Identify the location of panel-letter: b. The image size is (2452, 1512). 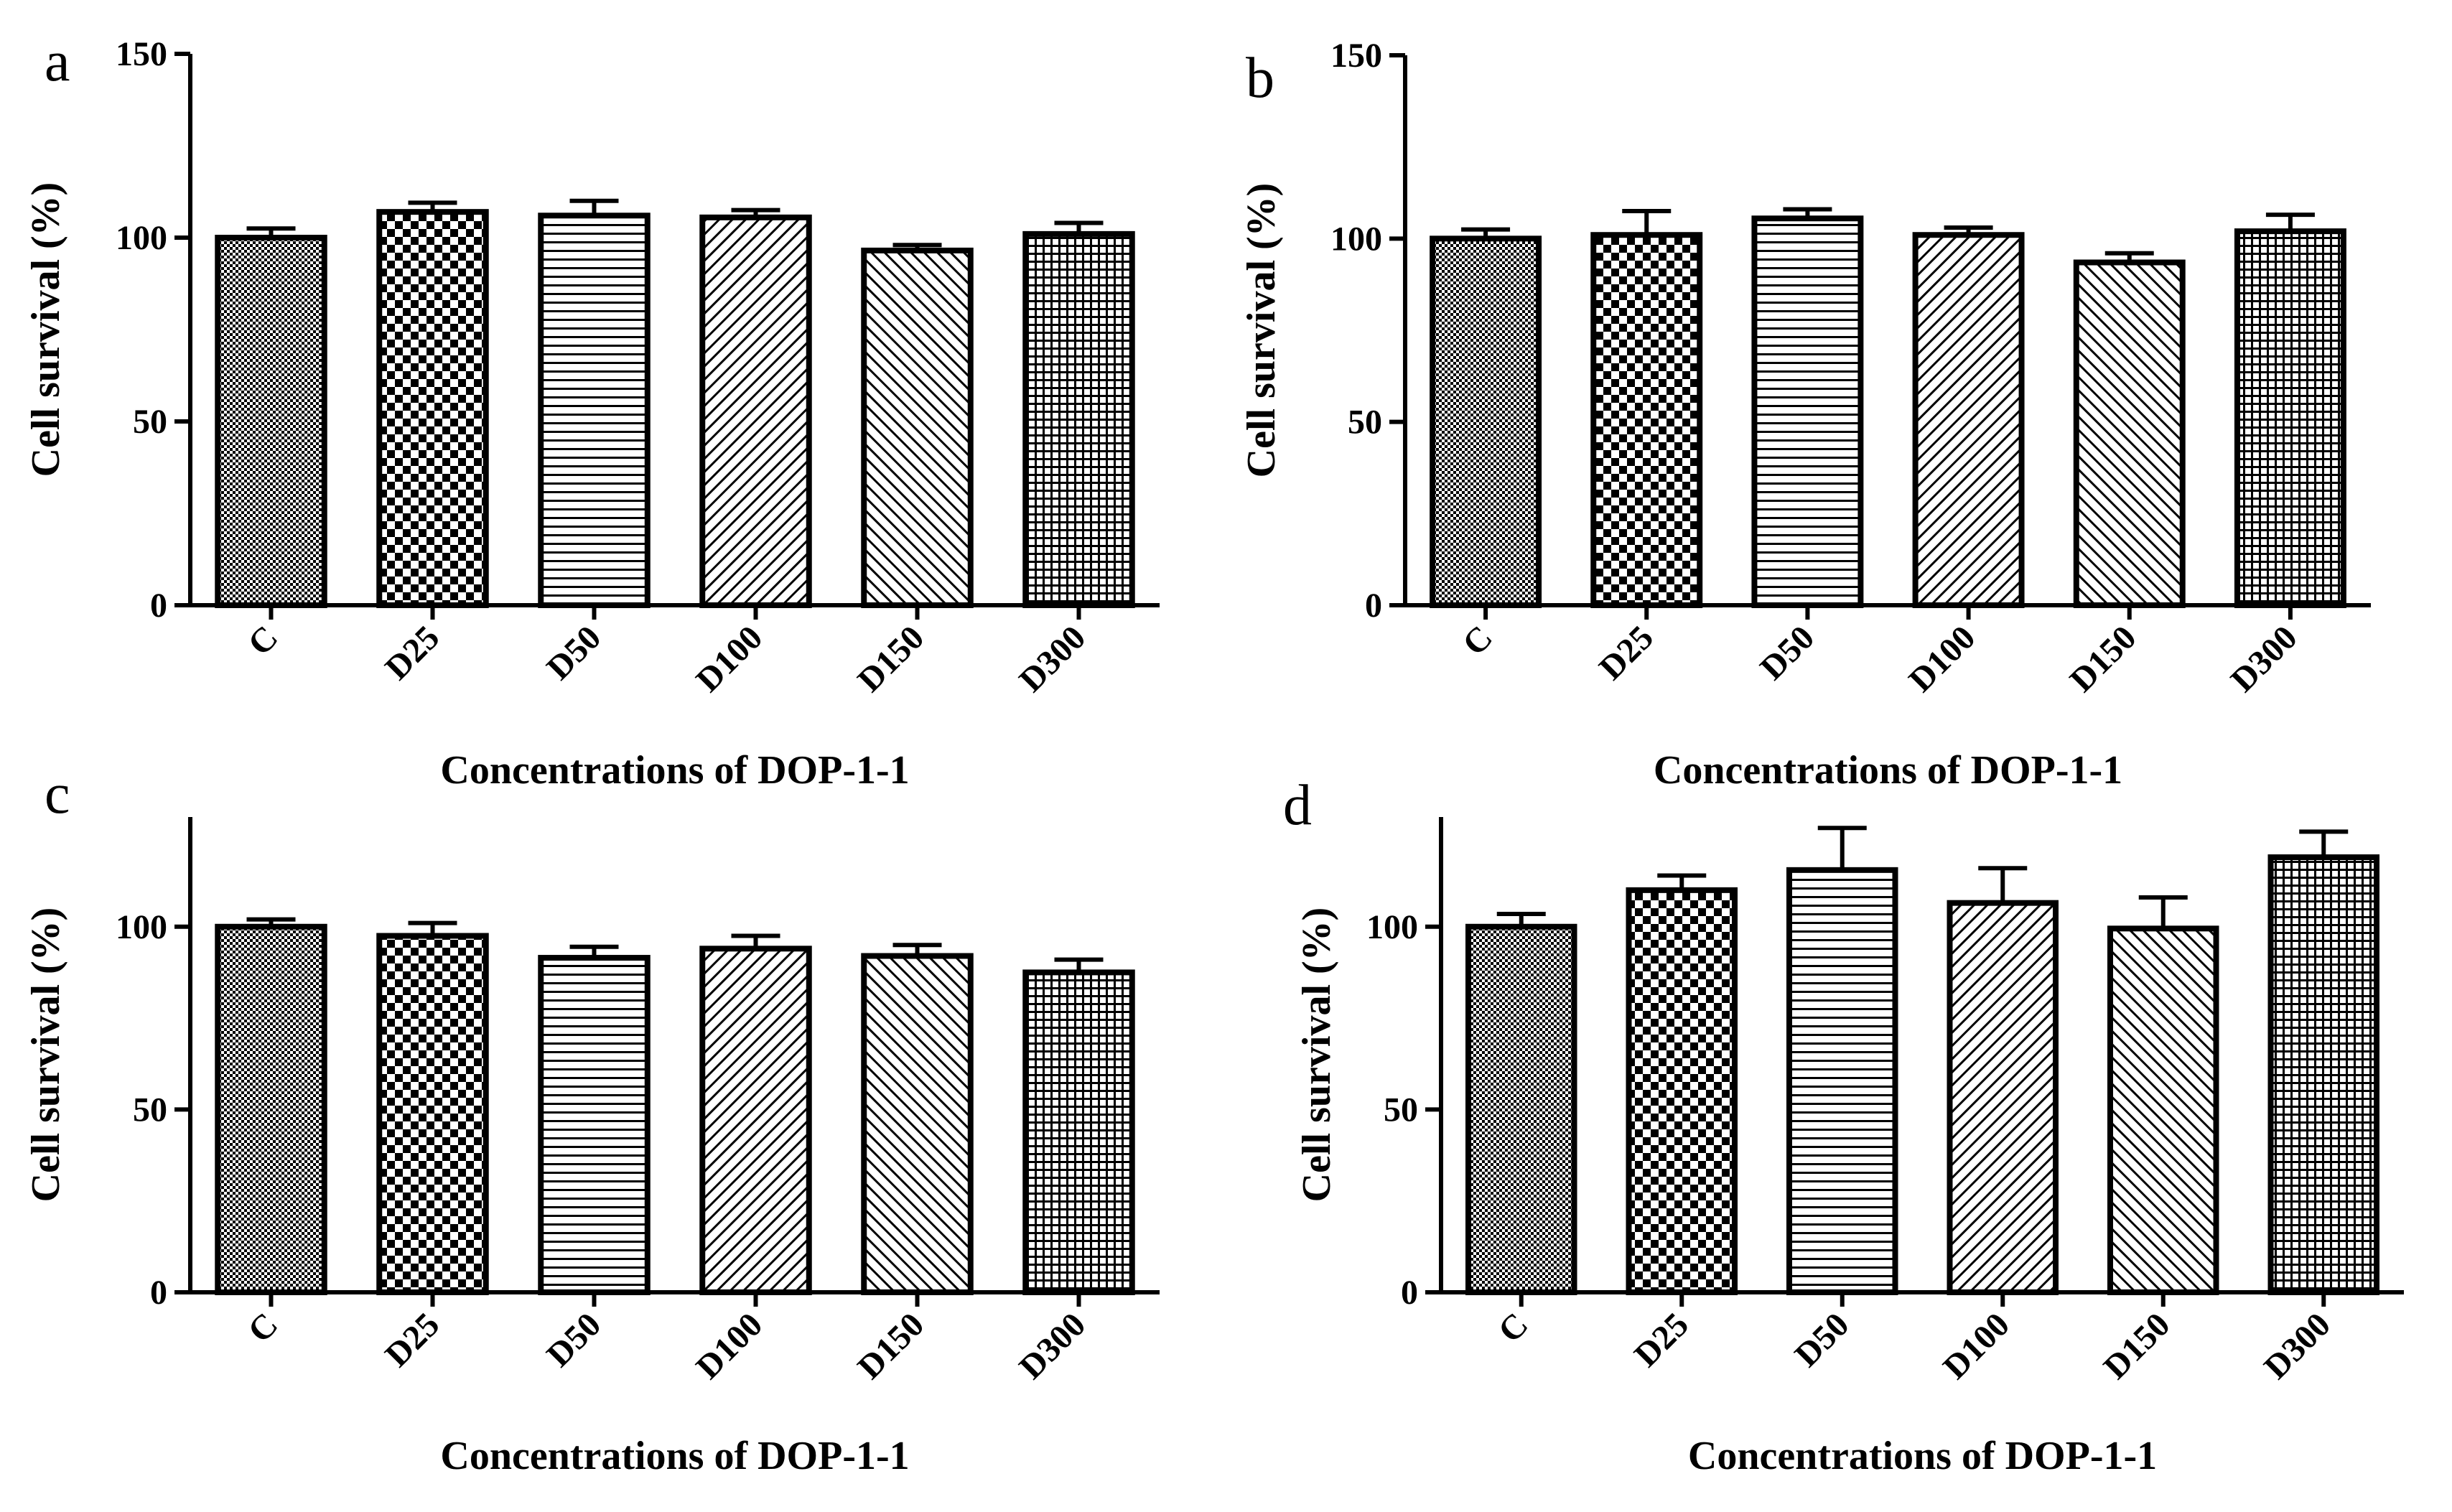
(1260, 78).